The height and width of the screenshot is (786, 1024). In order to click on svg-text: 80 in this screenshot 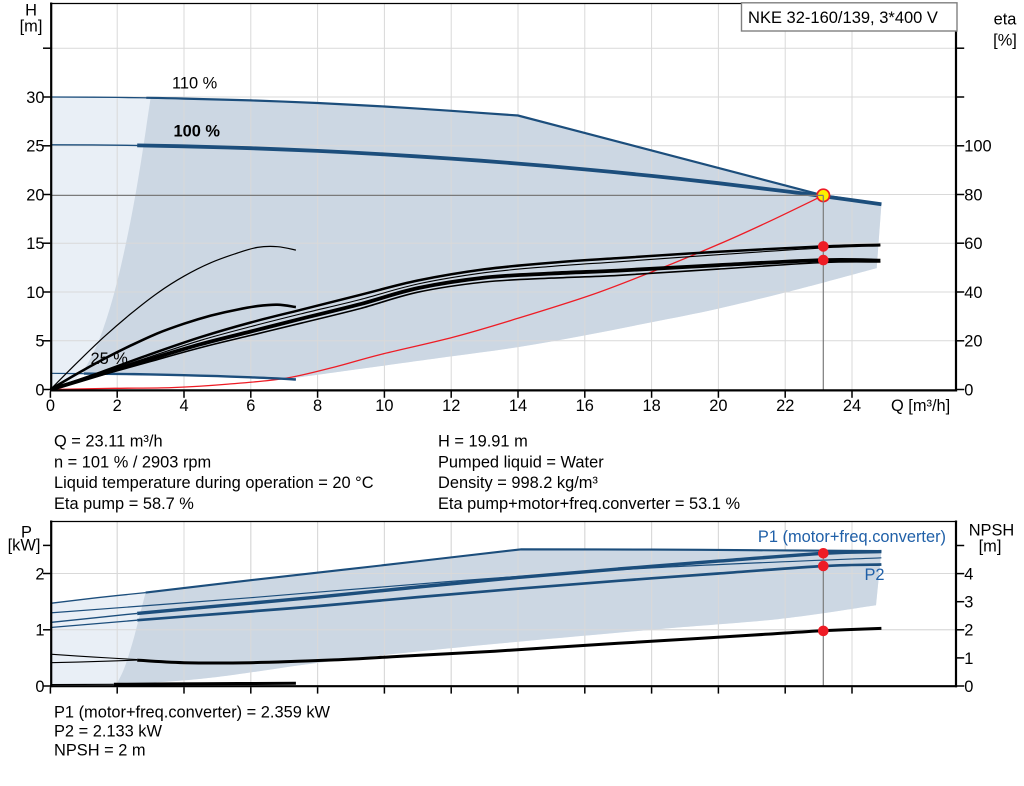, I will do `click(973, 195)`.